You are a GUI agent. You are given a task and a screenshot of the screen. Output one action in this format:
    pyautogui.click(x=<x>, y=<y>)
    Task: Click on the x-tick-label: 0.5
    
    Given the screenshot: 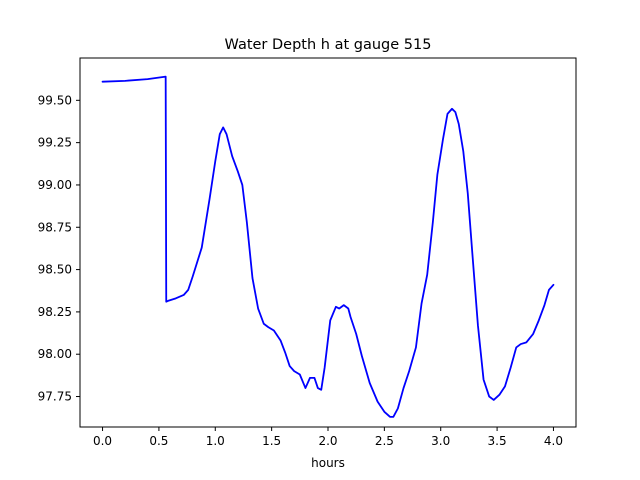 What is the action you would take?
    pyautogui.click(x=158, y=441)
    